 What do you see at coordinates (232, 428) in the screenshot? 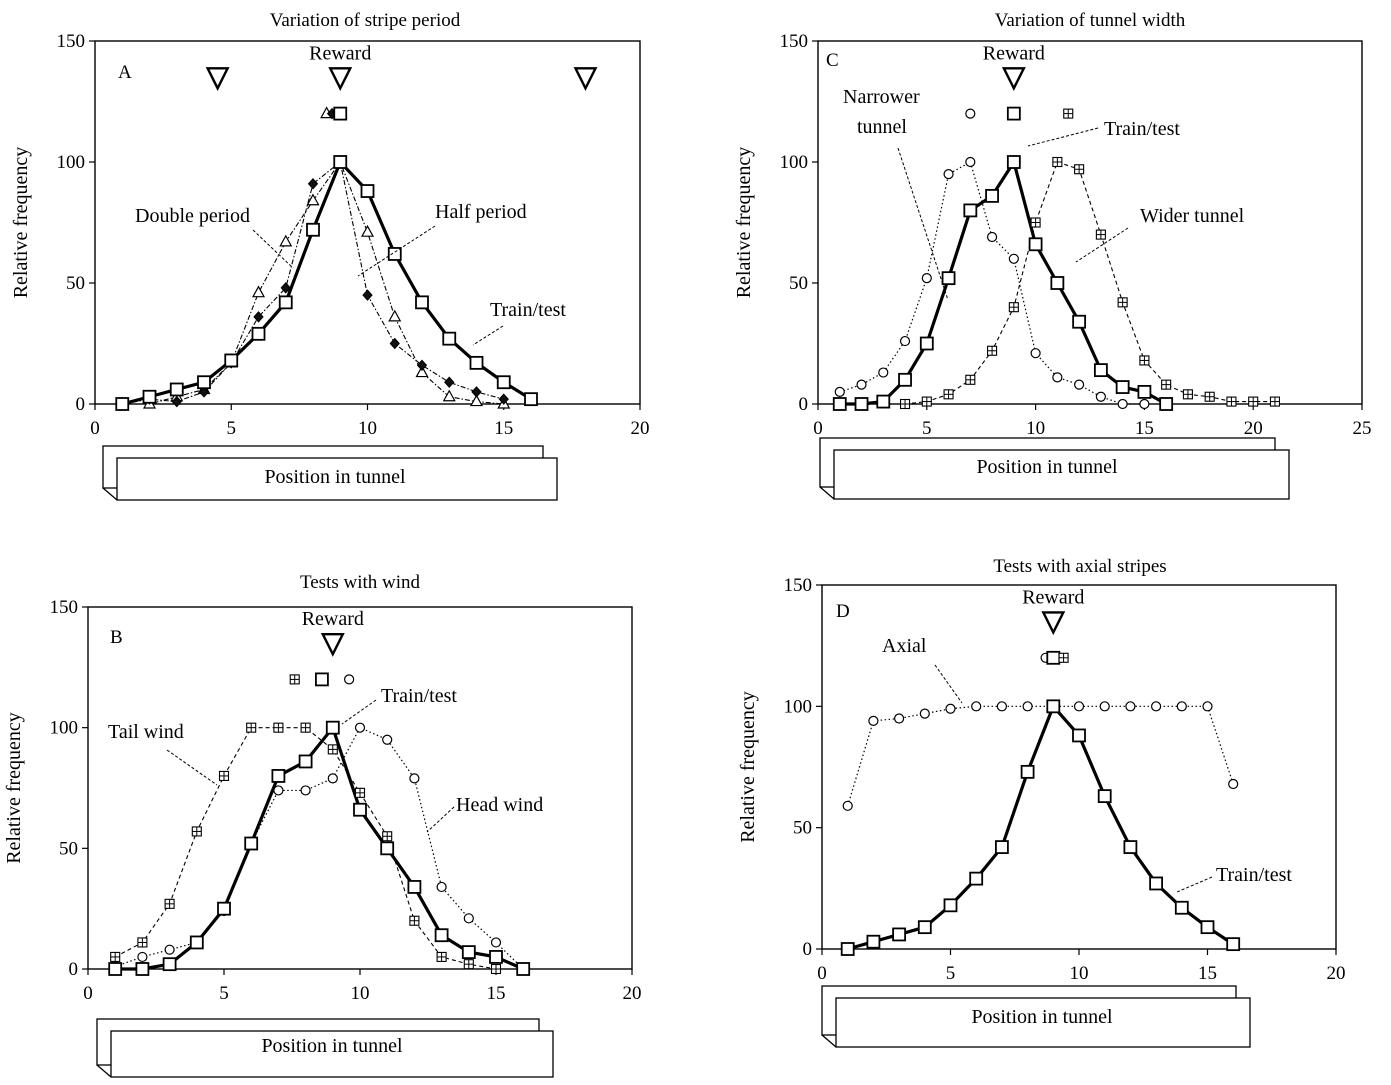
I see `x-tick-label: 5` at bounding box center [232, 428].